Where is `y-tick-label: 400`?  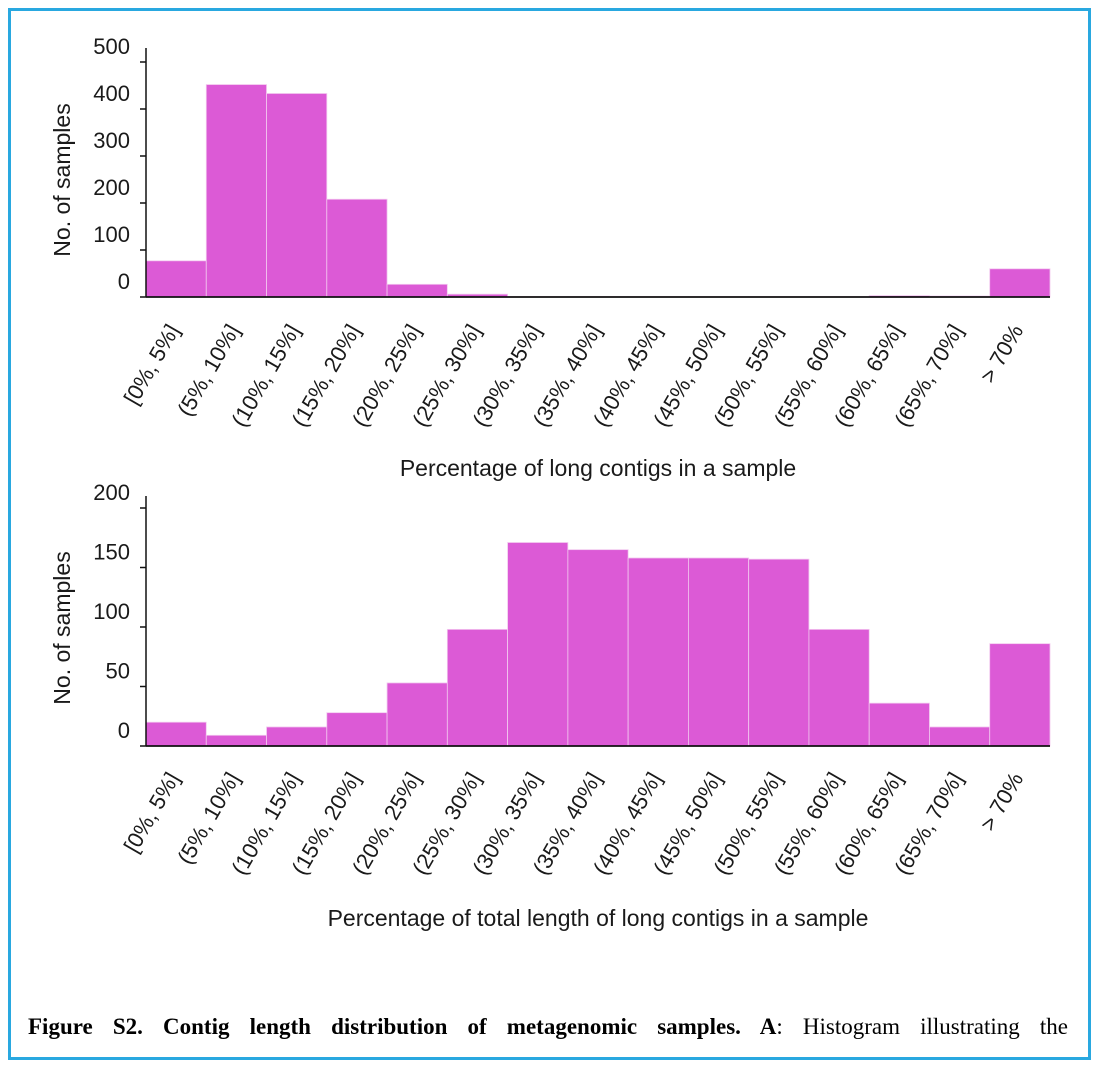 y-tick-label: 400 is located at coordinates (111, 93).